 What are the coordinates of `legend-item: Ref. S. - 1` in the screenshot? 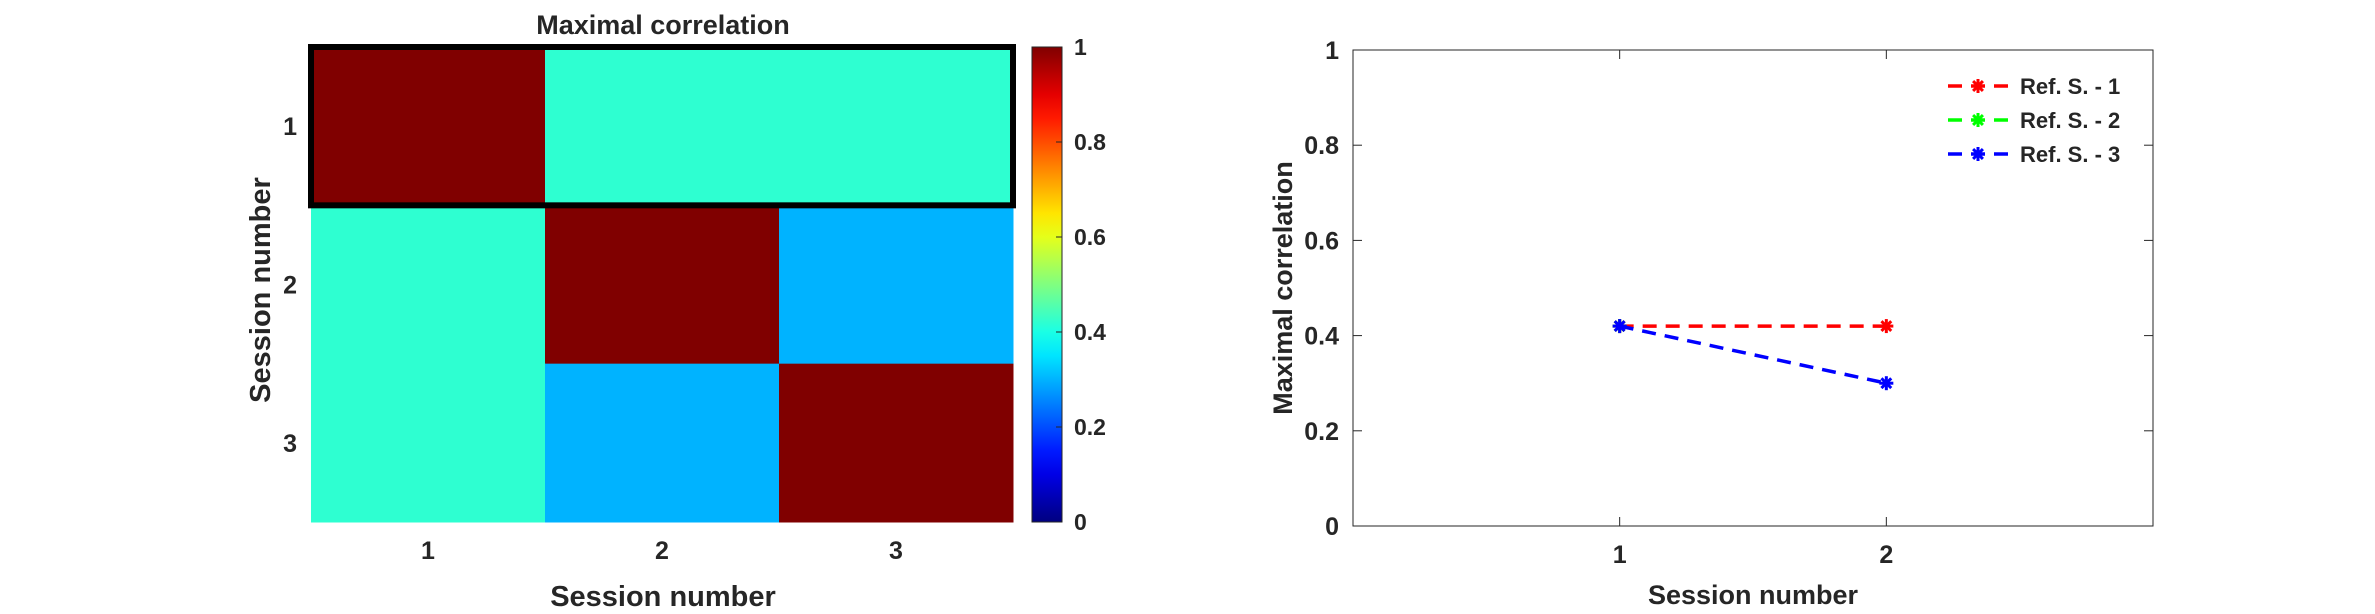 It's located at (2034, 86).